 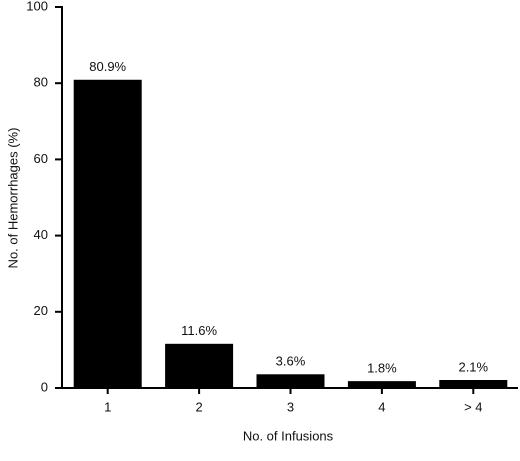 What do you see at coordinates (288, 435) in the screenshot?
I see `x-axis-label: No. of Infusions` at bounding box center [288, 435].